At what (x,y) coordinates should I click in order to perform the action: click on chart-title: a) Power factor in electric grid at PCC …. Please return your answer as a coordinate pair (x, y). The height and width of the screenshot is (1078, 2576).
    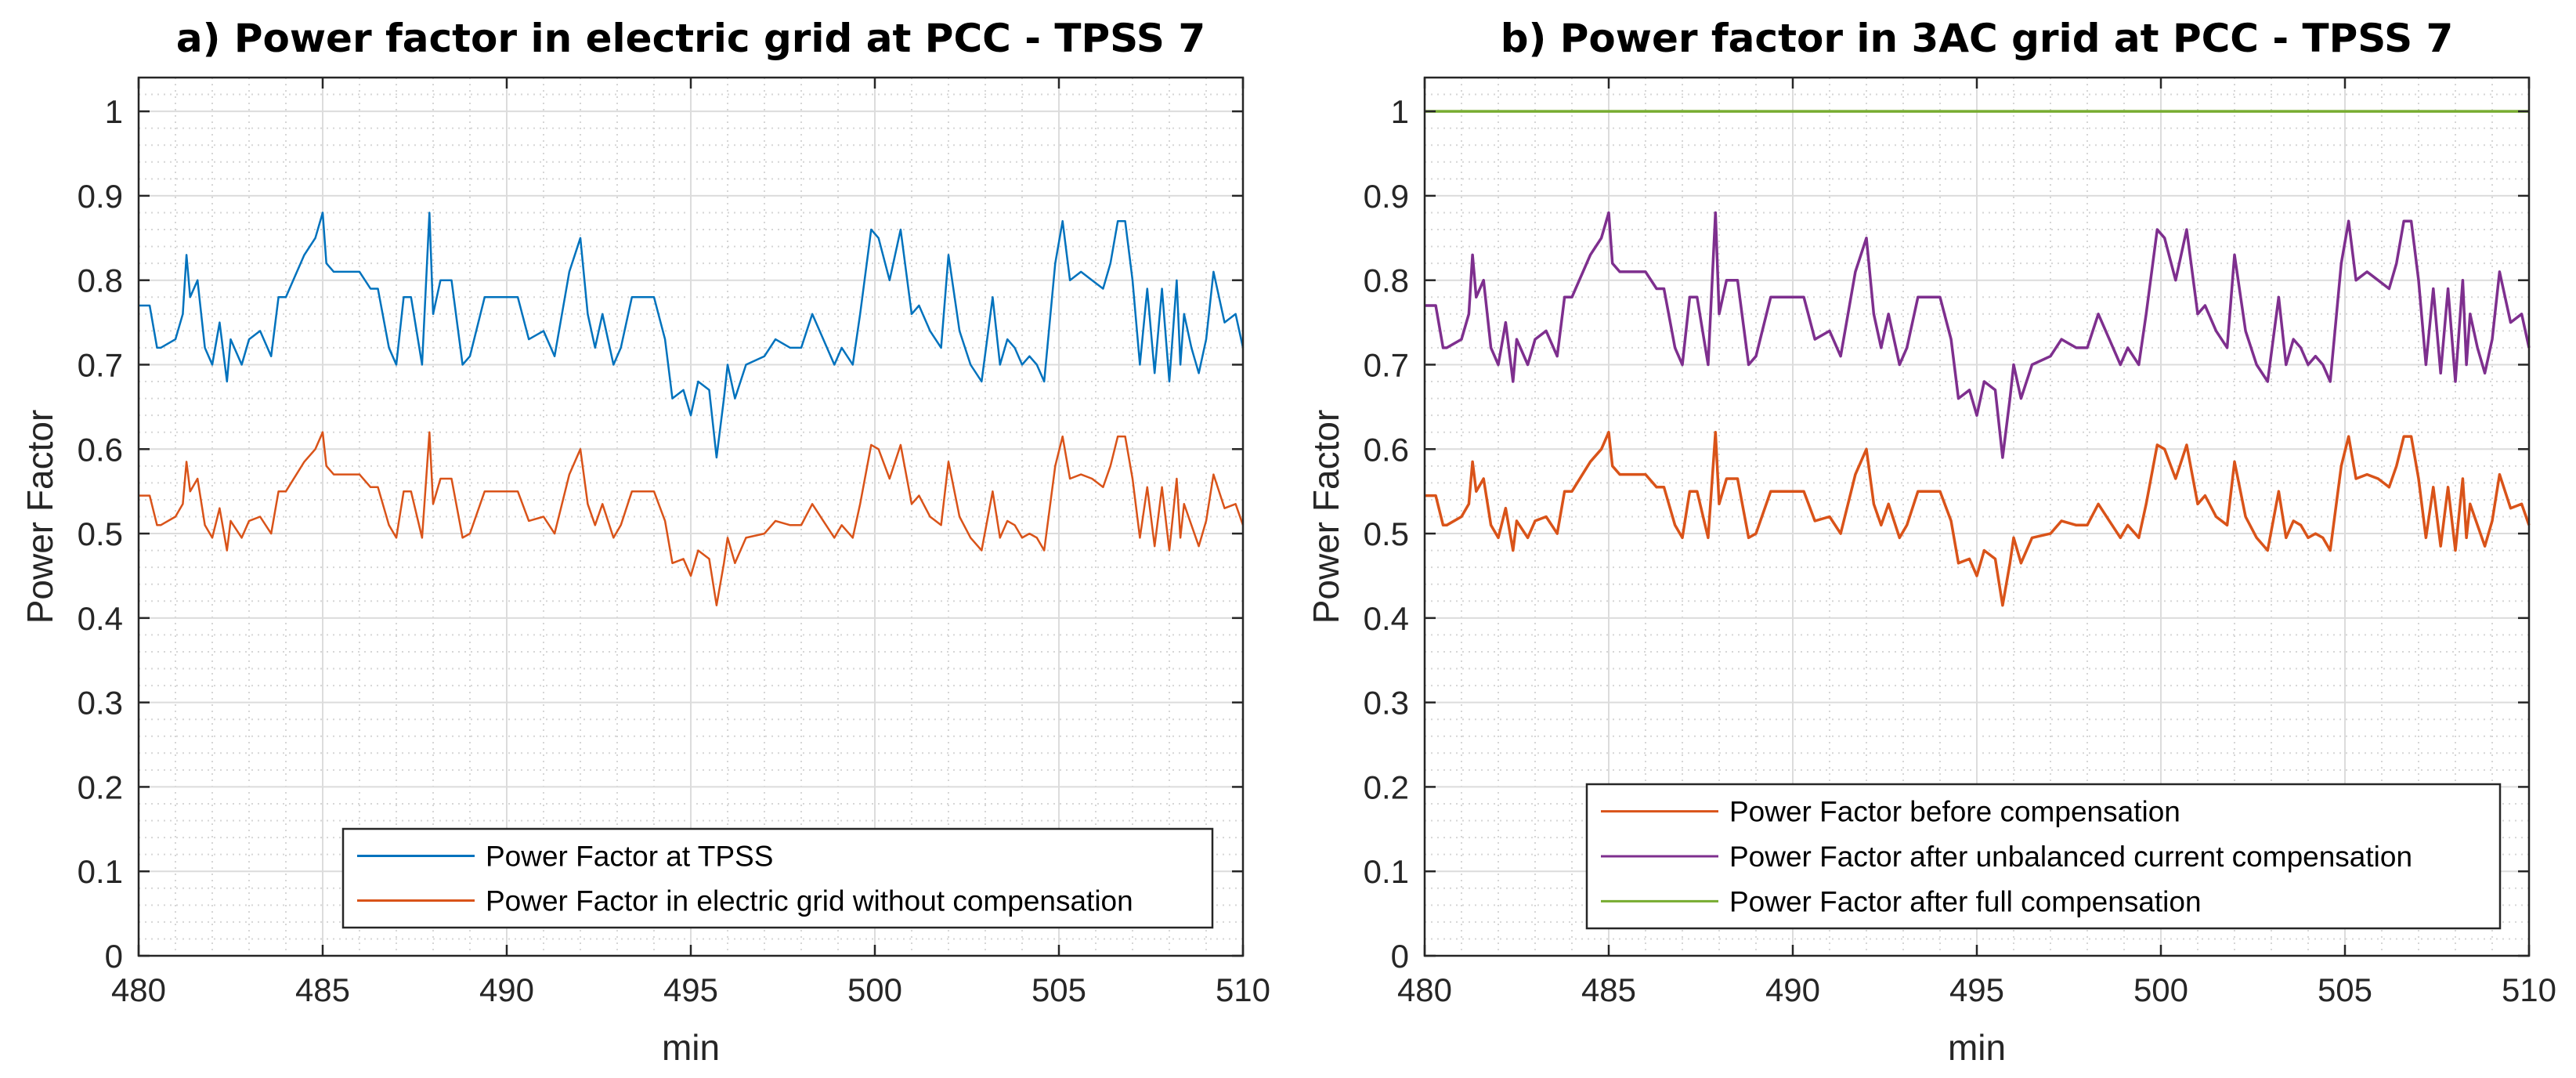
    Looking at the image, I should click on (690, 38).